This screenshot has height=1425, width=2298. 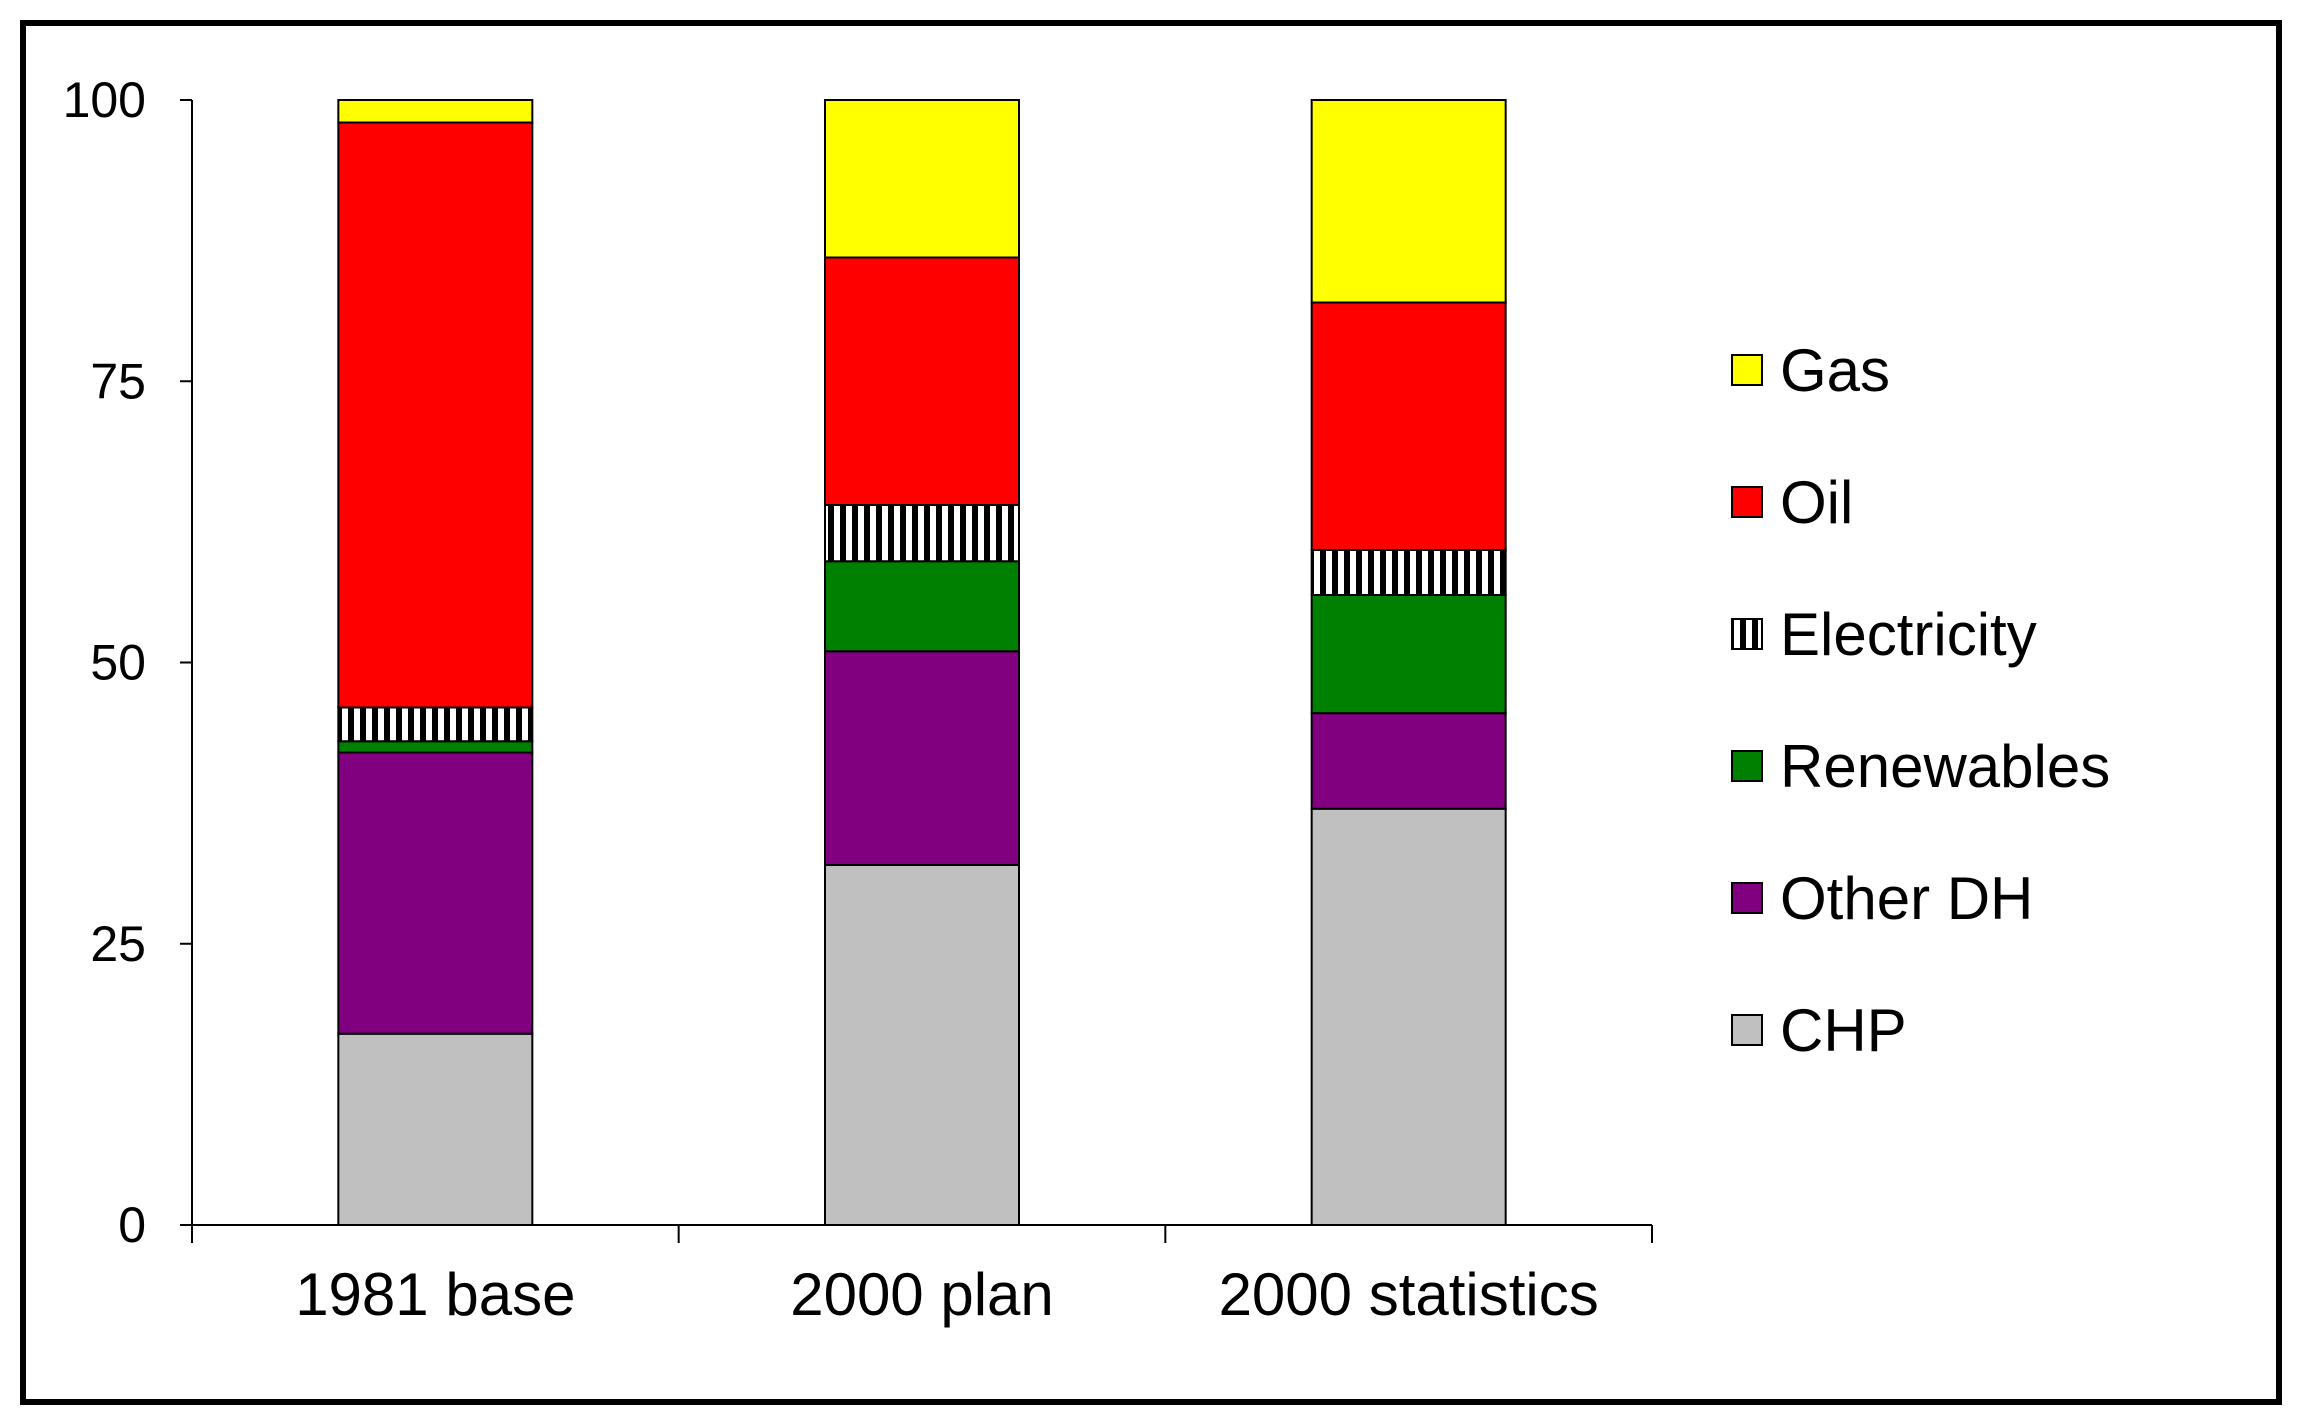 I want to click on bar-1981-base-electricity, so click(x=435, y=724).